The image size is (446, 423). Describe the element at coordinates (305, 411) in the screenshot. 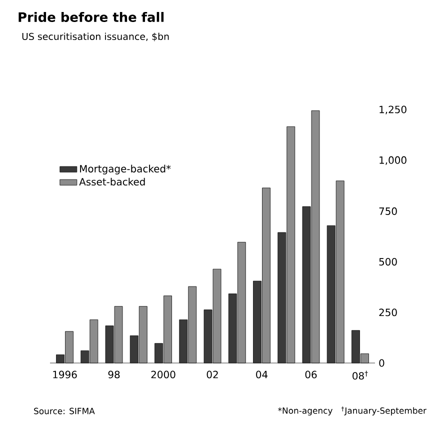

I see `text: *Non-agency` at that location.